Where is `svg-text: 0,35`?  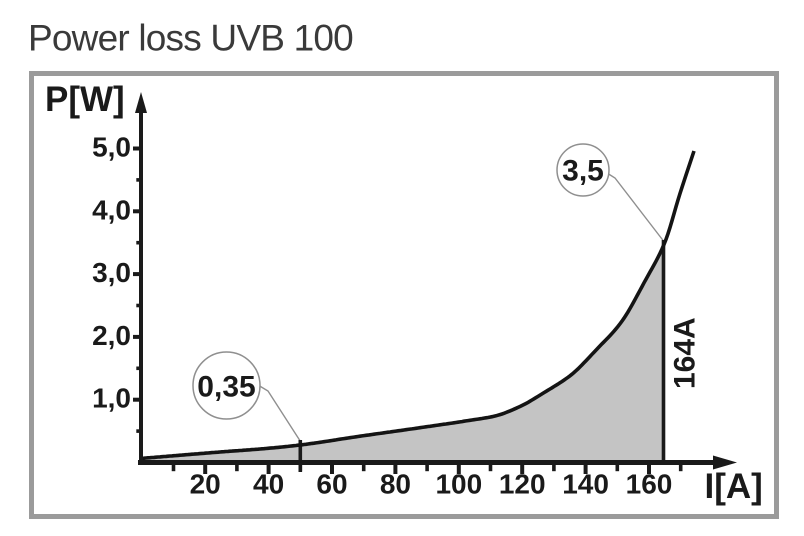
svg-text: 0,35 is located at coordinates (226, 386).